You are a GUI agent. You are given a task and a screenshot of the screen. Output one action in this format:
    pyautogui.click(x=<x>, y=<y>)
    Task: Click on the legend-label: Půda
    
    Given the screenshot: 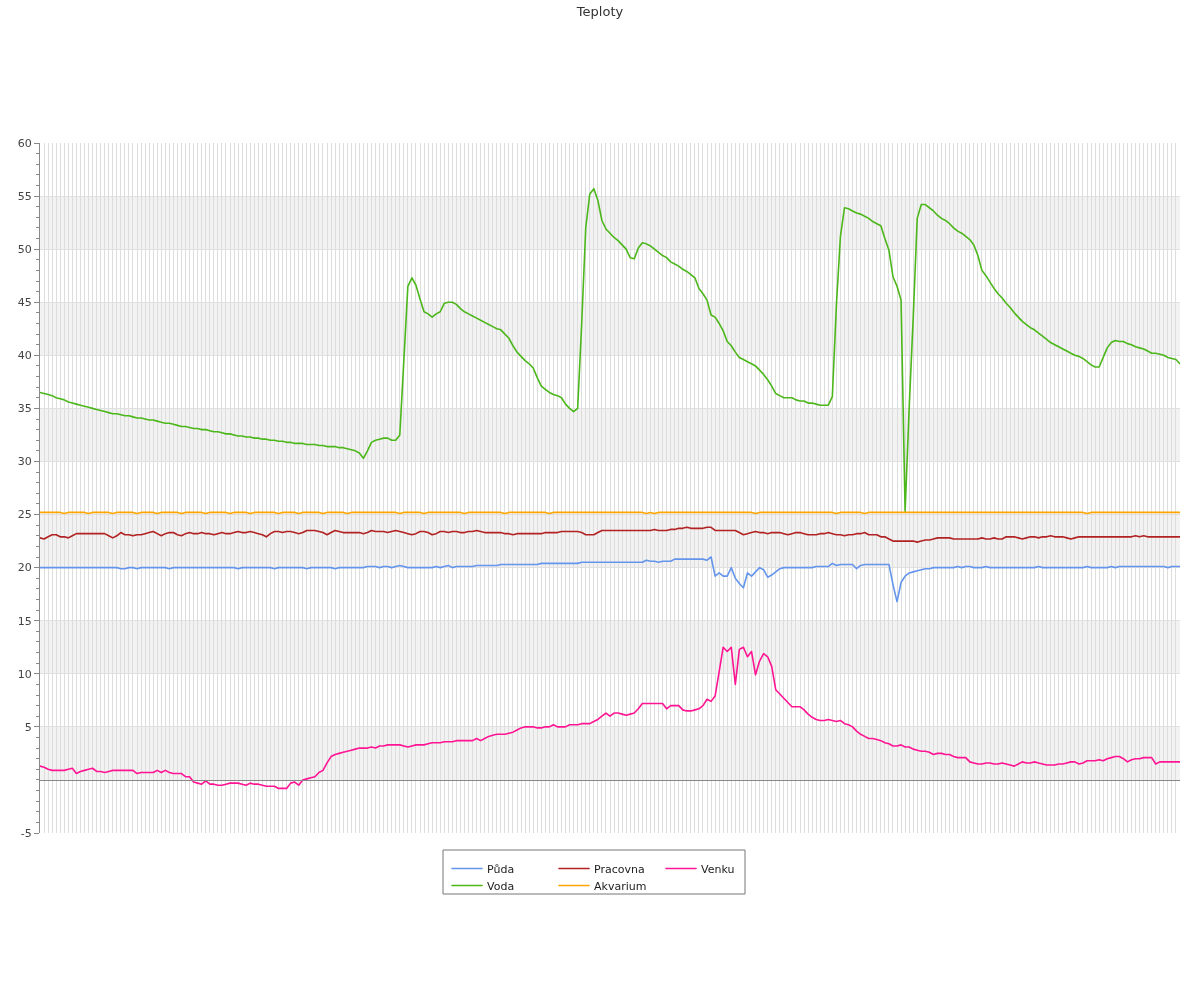 What is the action you would take?
    pyautogui.click(x=501, y=869)
    